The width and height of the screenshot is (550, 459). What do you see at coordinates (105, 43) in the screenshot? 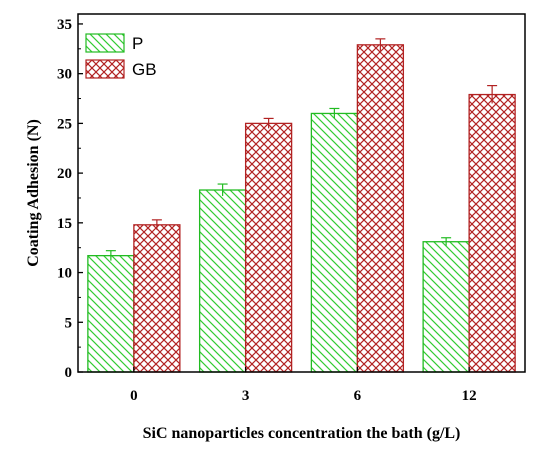
I see `legend-swatch-p` at bounding box center [105, 43].